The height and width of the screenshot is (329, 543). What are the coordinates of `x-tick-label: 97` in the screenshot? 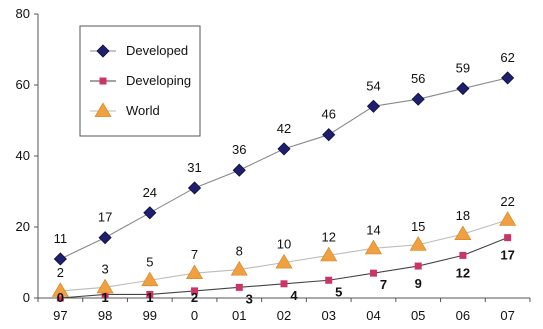 It's located at (60, 315).